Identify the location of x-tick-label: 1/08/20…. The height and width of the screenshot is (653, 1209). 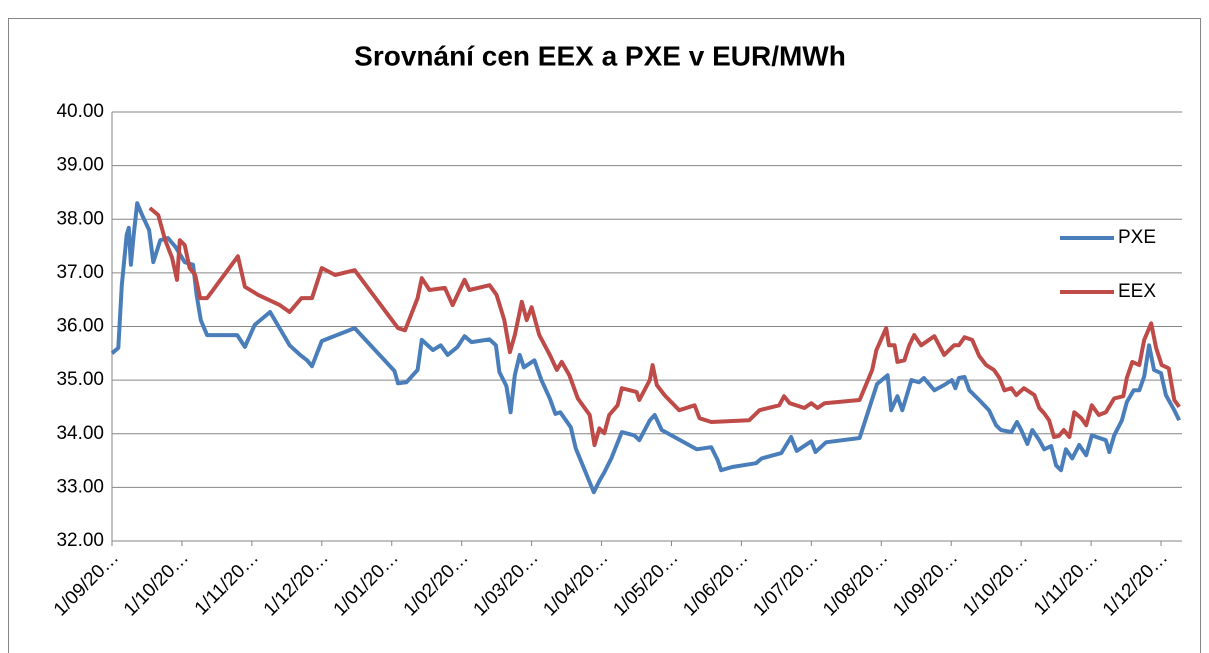
(855, 583).